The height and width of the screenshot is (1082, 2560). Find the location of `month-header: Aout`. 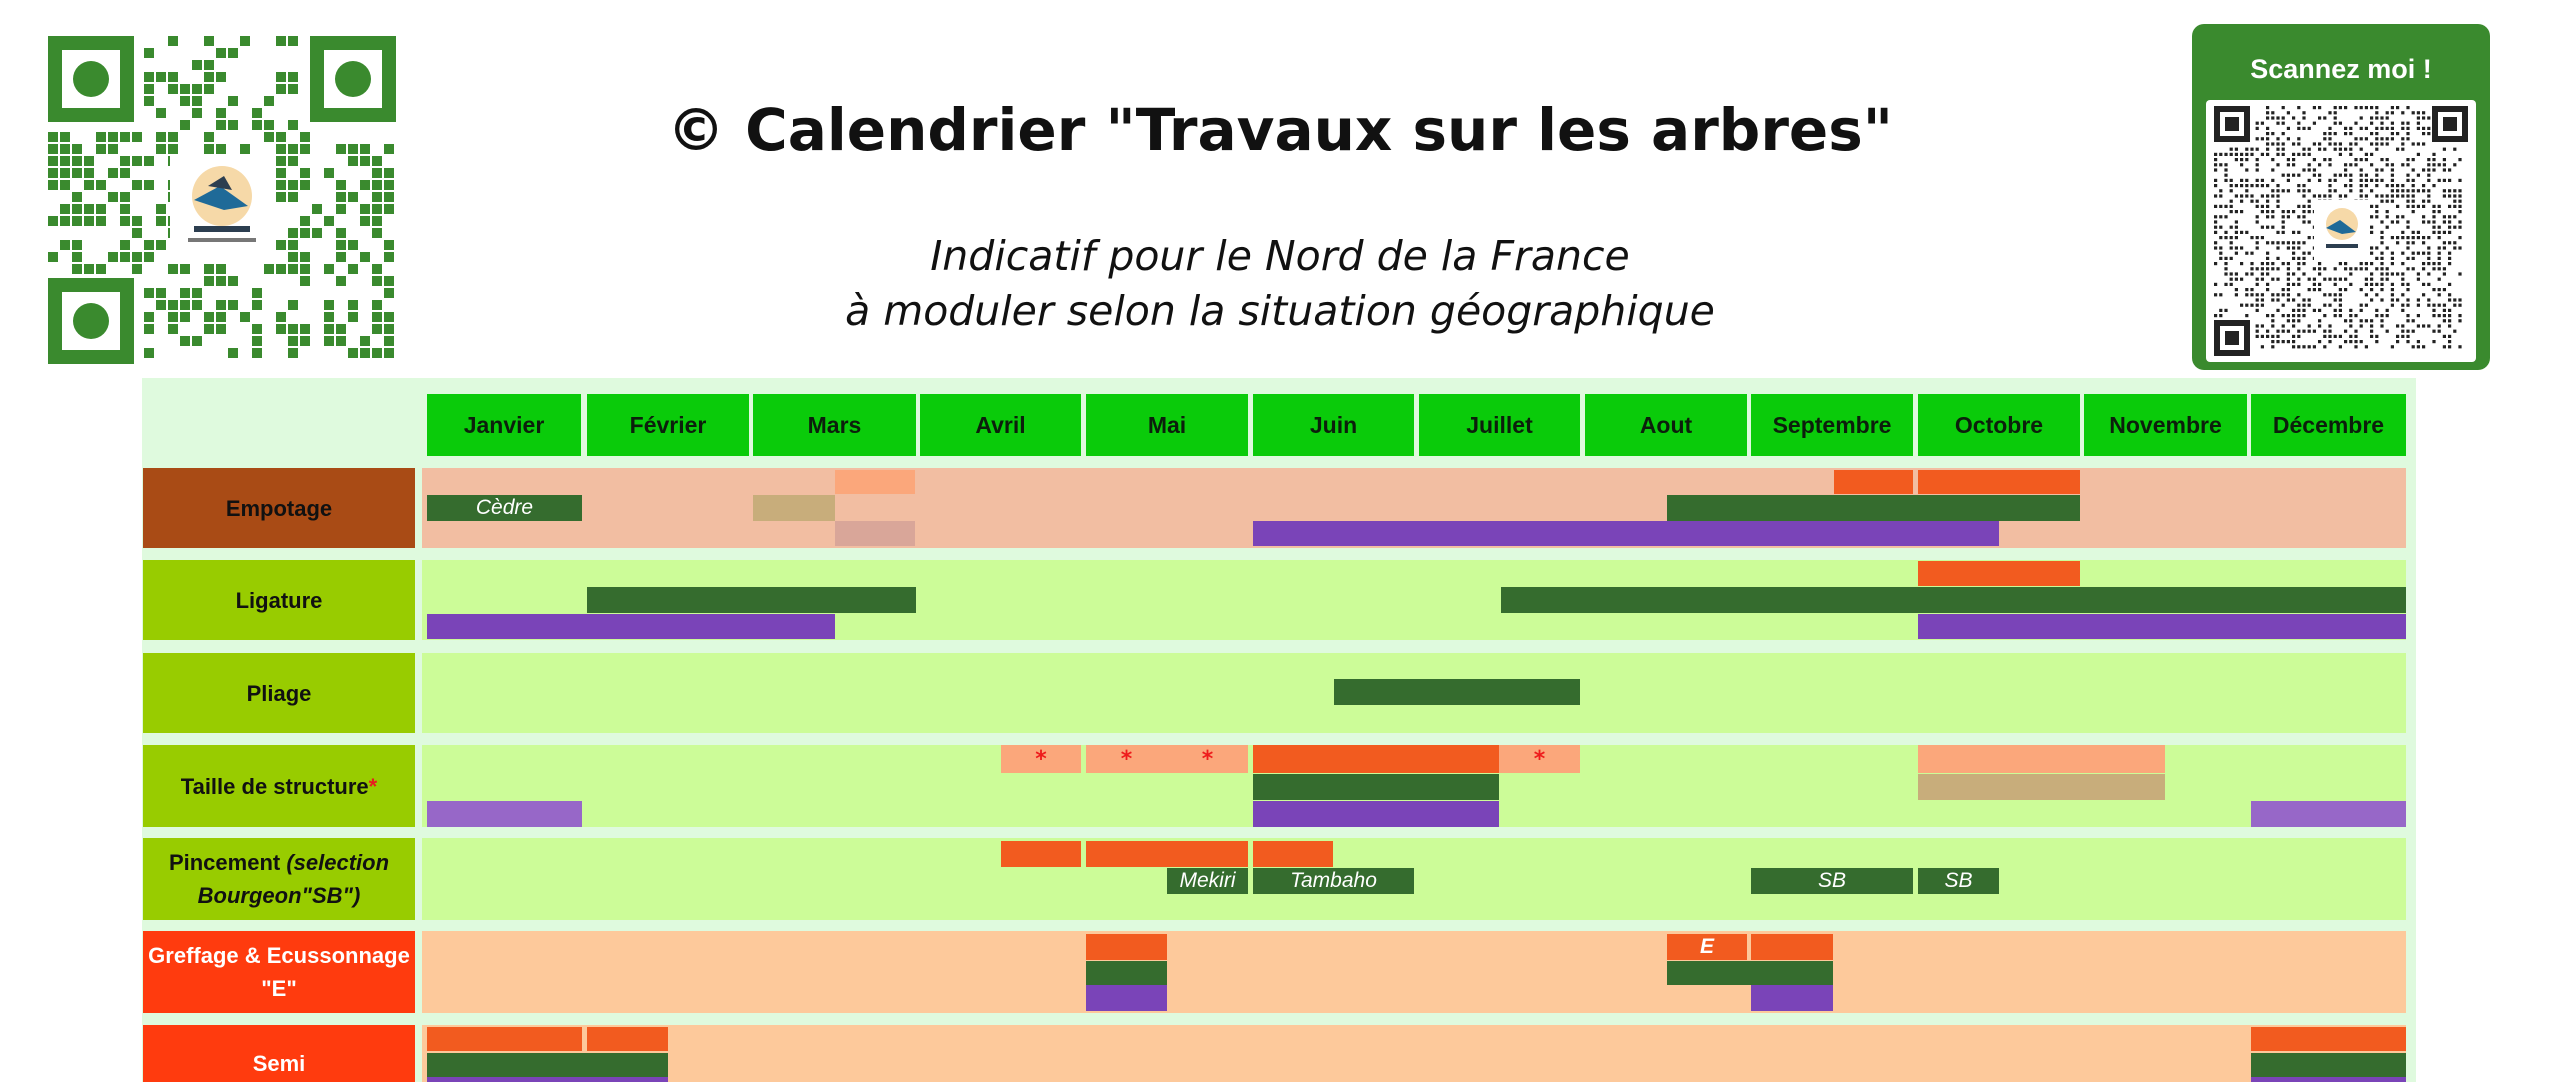

month-header: Aout is located at coordinates (1666, 425).